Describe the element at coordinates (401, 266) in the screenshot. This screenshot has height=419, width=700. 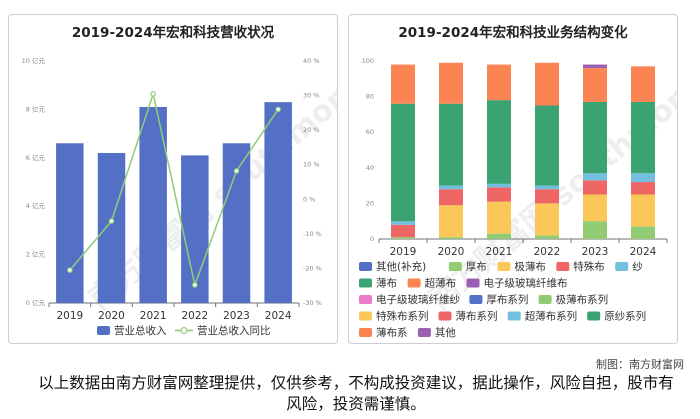
I see `legend-label: 其他(补充)` at that location.